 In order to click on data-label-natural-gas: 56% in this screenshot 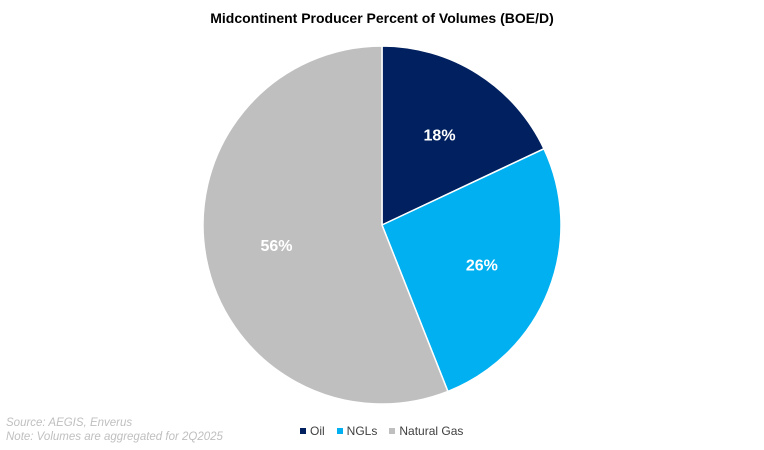, I will do `click(276, 246)`.